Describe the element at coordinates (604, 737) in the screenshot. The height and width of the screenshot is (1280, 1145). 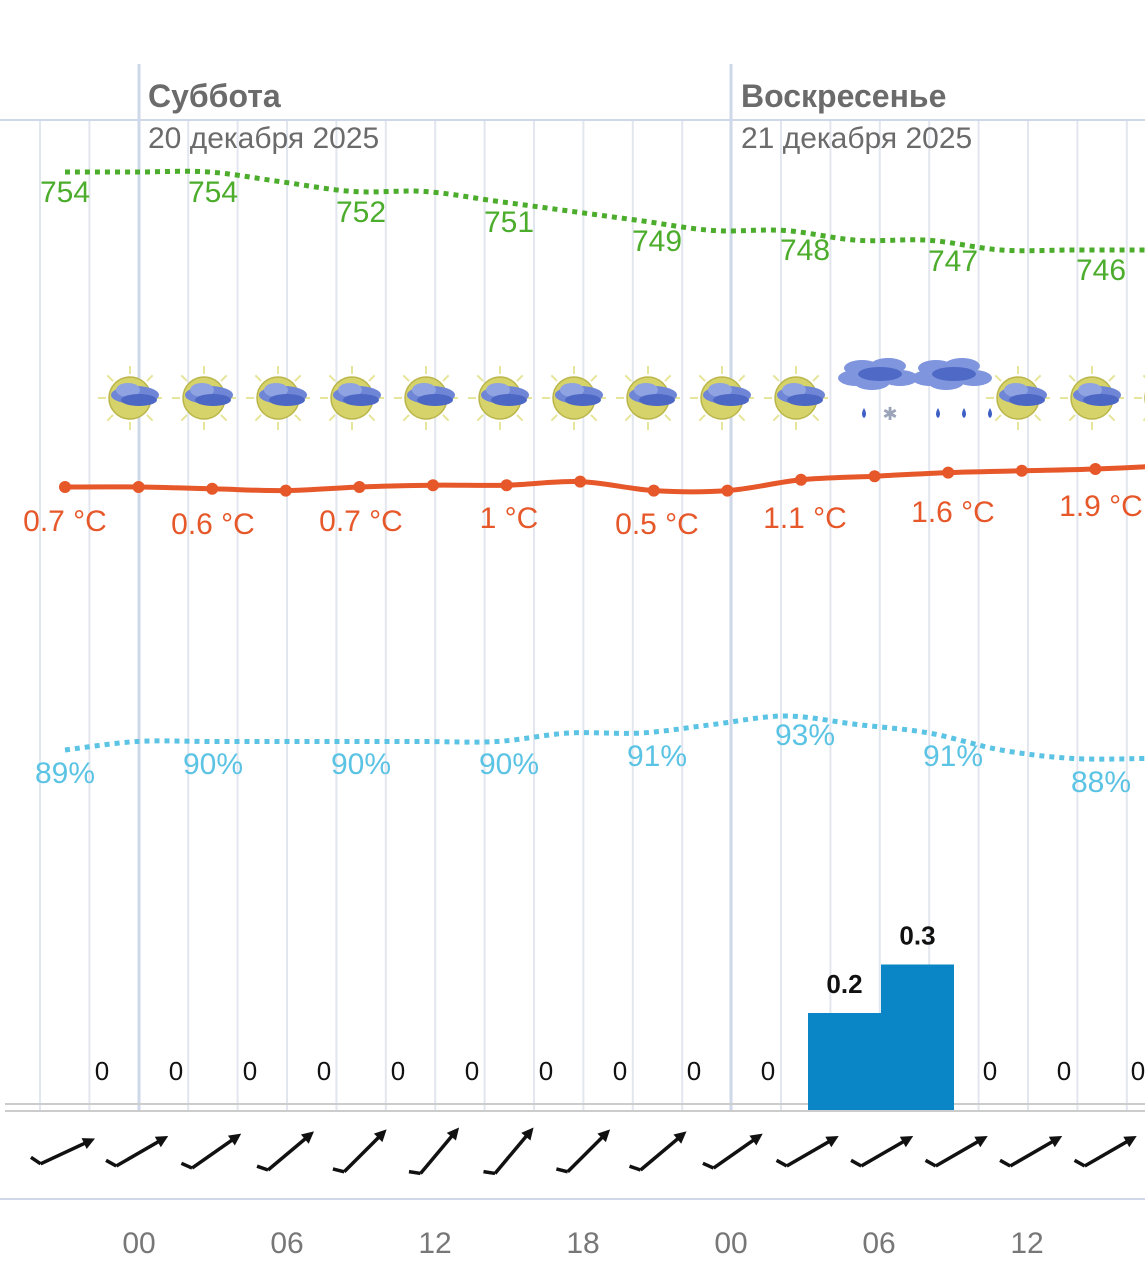
I see `humidity-line` at that location.